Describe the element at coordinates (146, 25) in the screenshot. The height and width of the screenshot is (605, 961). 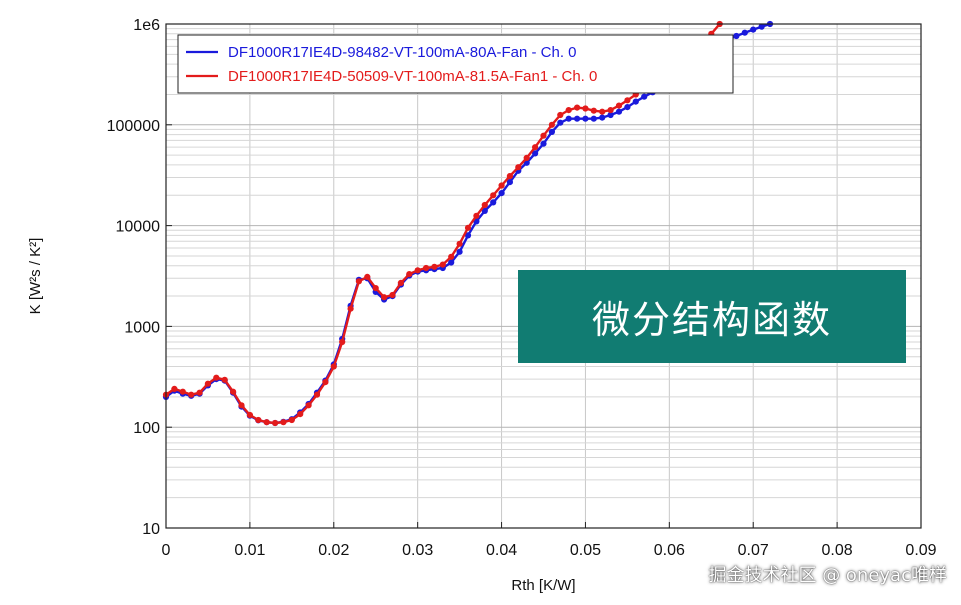
I see `y-tick-label: 1e6` at that location.